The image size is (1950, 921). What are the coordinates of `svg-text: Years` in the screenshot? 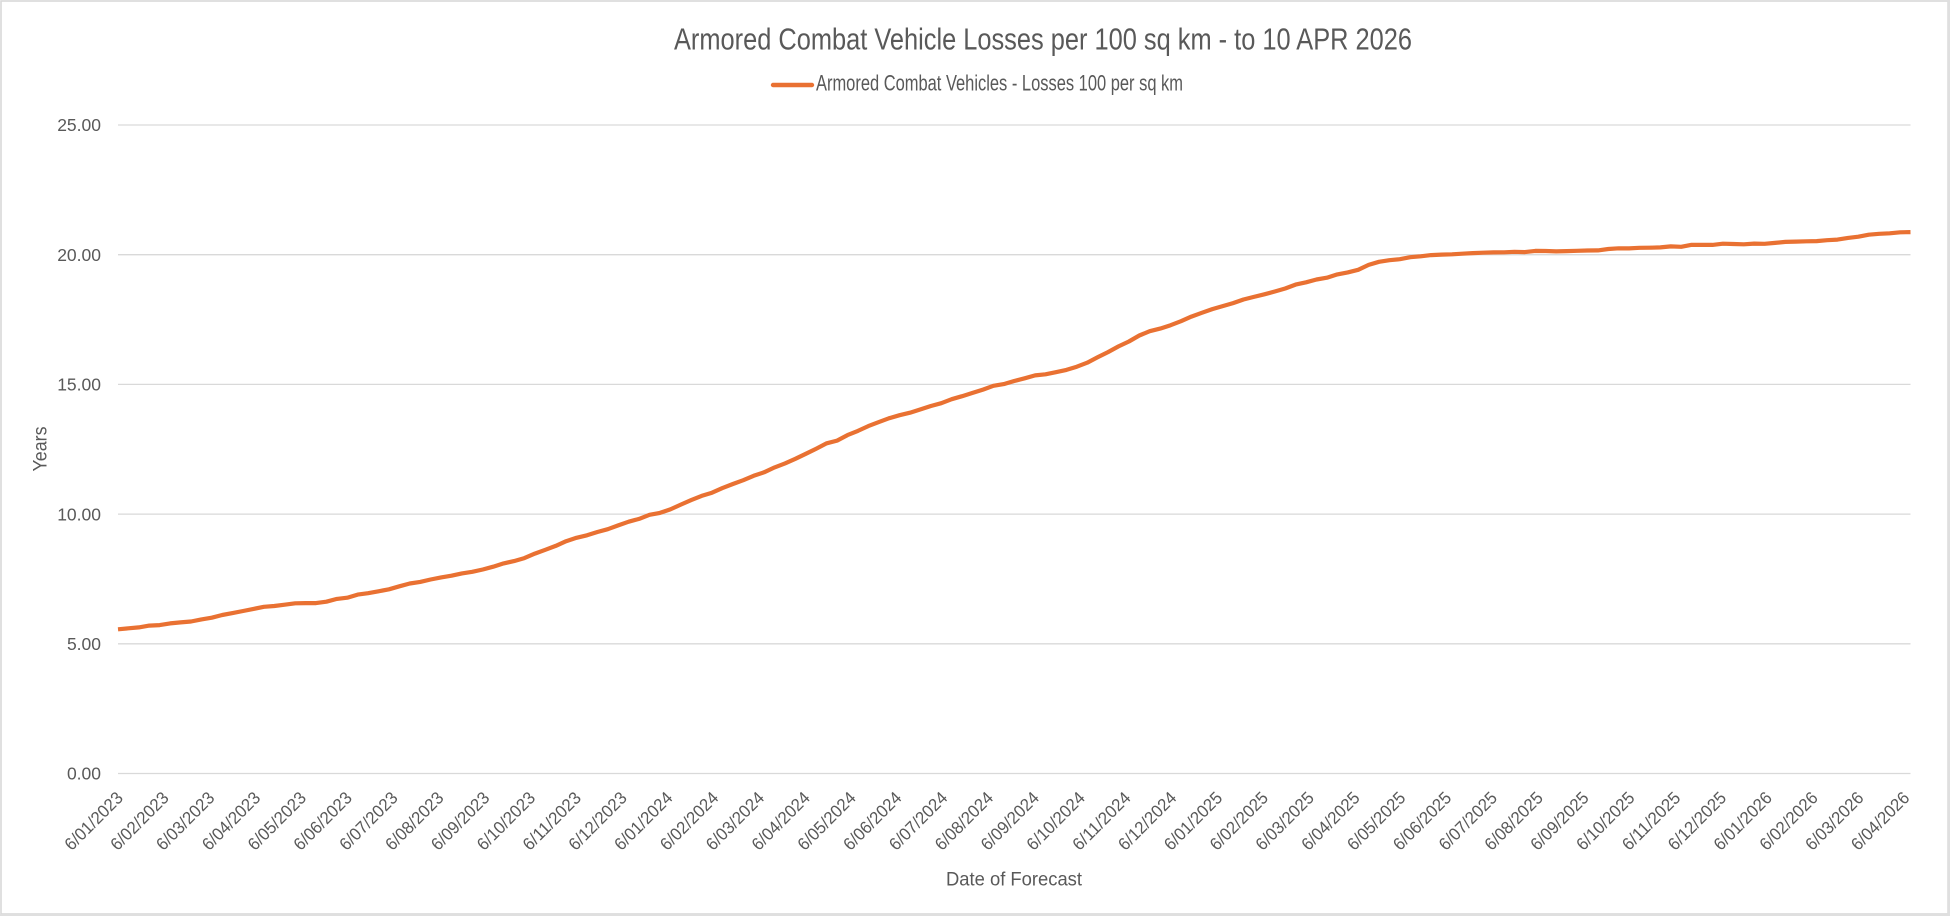 It's located at (41, 448).